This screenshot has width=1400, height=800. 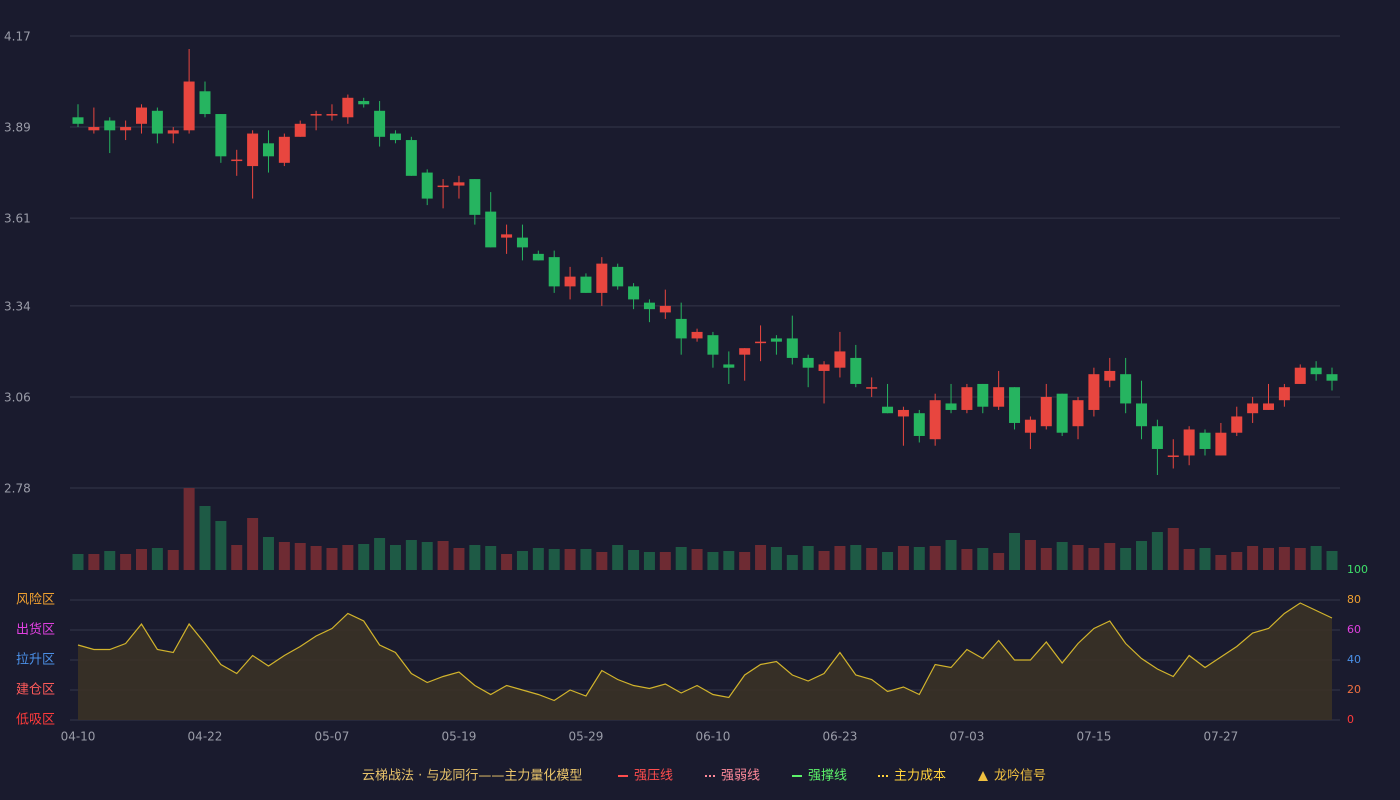 What do you see at coordinates (983, 776) in the screenshot?
I see `legend-marker` at bounding box center [983, 776].